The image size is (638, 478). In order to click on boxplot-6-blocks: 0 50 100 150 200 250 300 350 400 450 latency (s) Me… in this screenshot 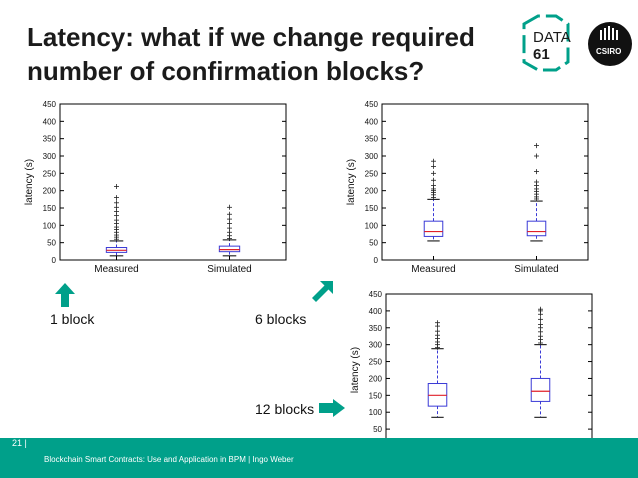, I will do `click(469, 188)`.